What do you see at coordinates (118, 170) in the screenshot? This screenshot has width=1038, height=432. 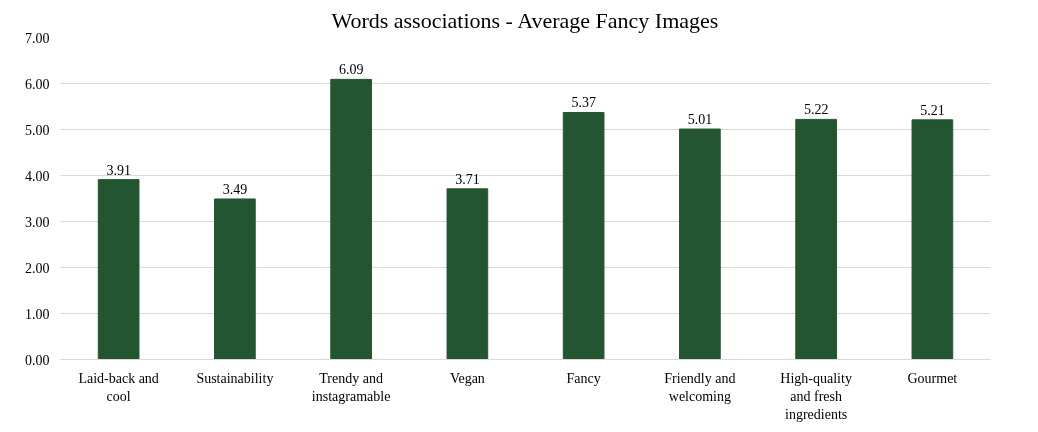 I see `data-label: 3.91` at bounding box center [118, 170].